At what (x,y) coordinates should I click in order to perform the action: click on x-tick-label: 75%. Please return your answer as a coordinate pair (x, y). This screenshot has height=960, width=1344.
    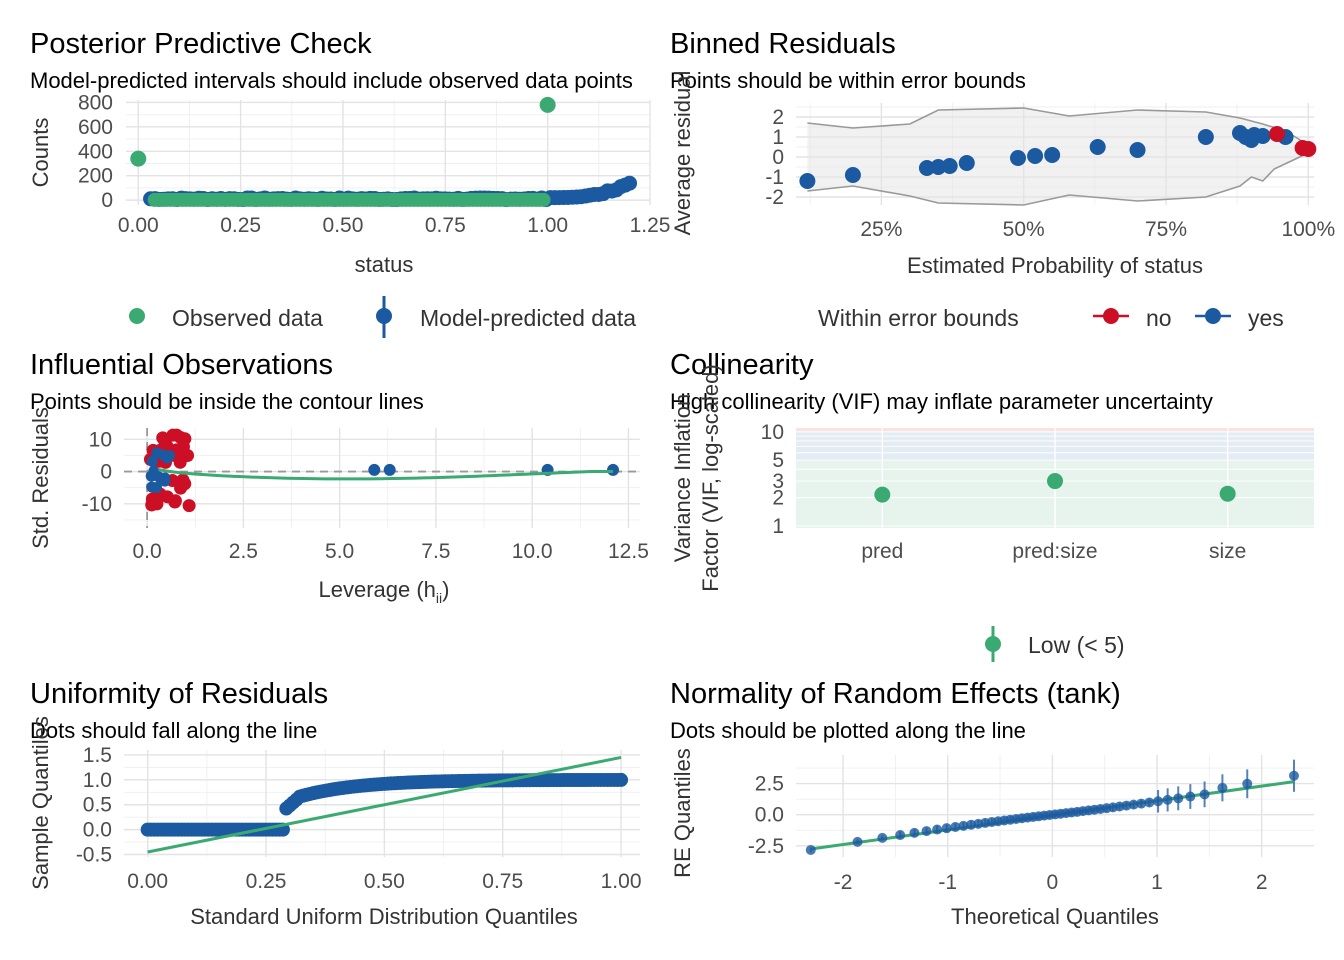
    Looking at the image, I should click on (1166, 229).